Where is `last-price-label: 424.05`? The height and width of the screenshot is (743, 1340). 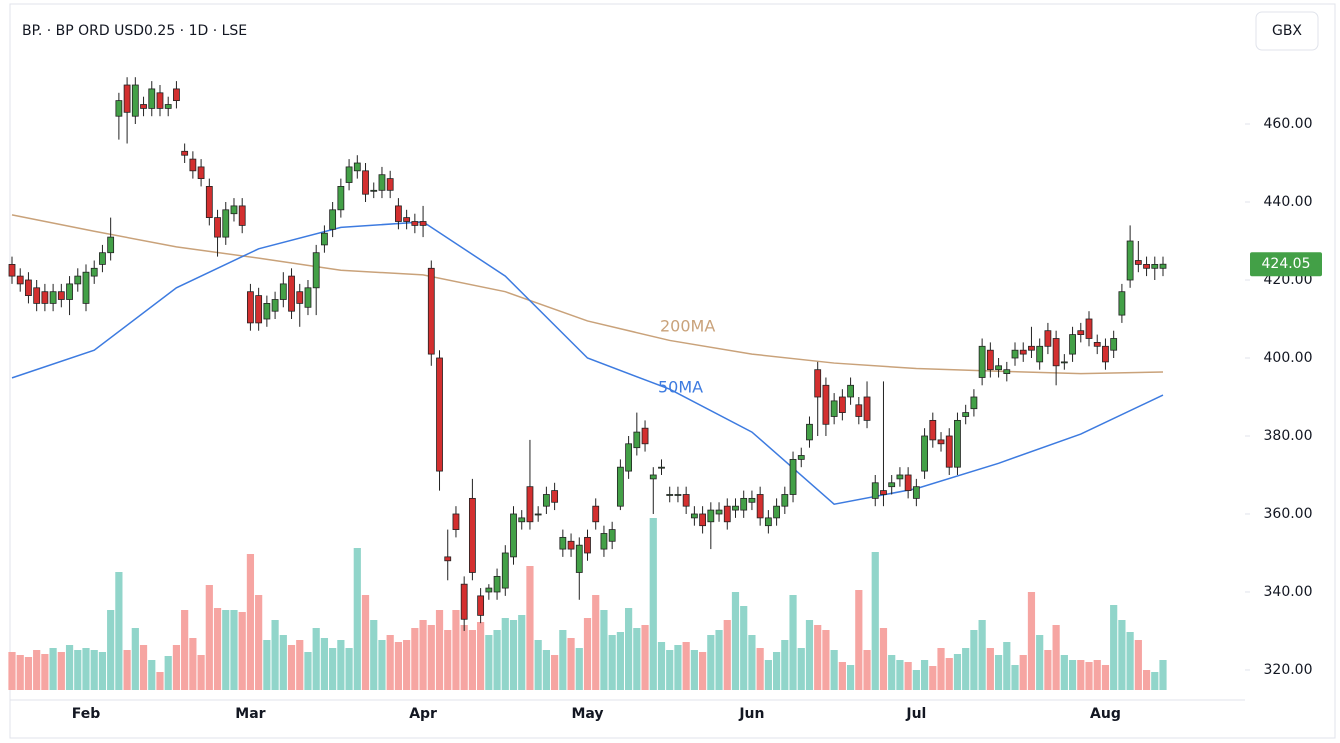 last-price-label: 424.05 is located at coordinates (1286, 264).